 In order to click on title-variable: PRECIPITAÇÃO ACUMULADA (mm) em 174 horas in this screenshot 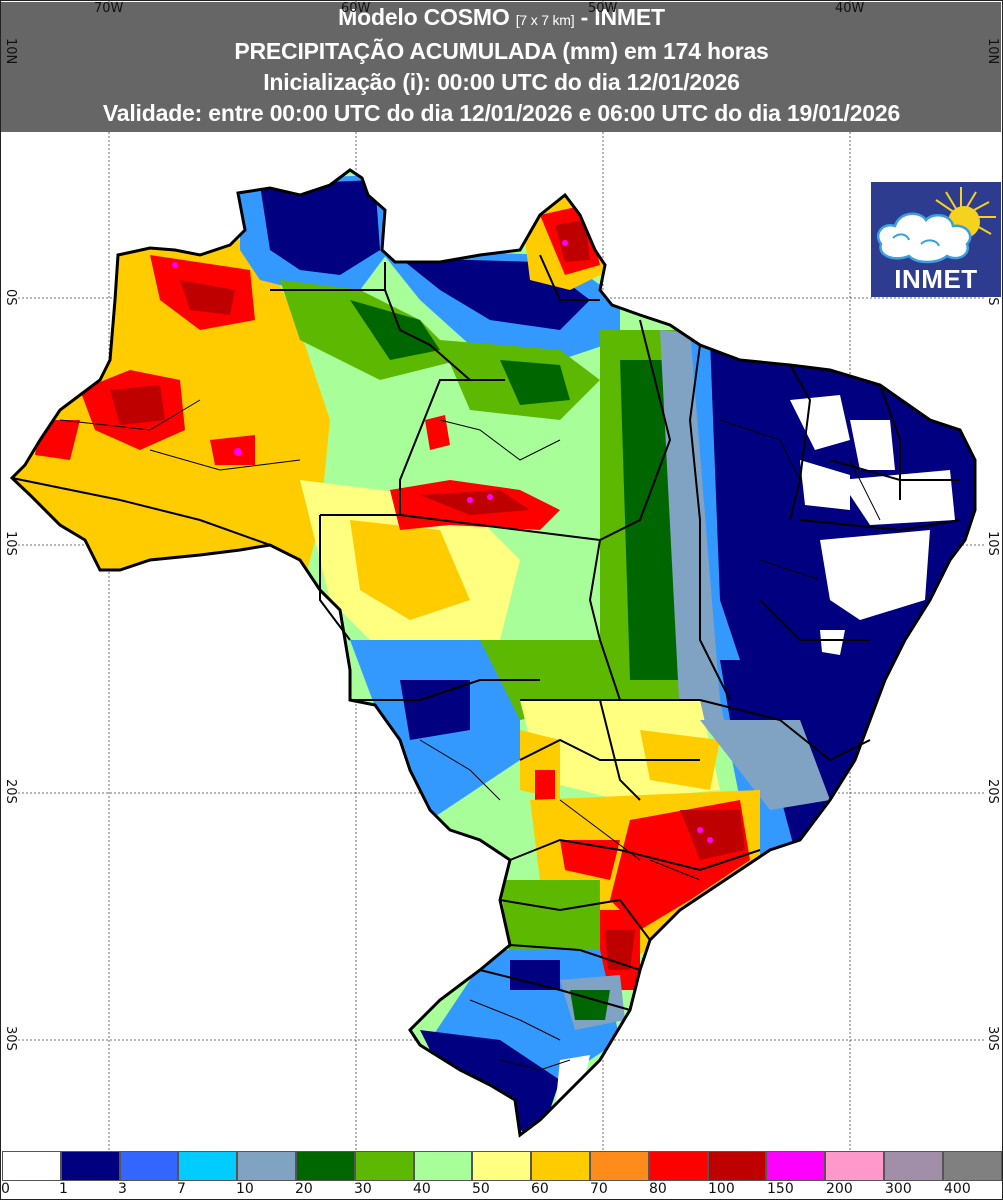, I will do `click(501, 51)`.